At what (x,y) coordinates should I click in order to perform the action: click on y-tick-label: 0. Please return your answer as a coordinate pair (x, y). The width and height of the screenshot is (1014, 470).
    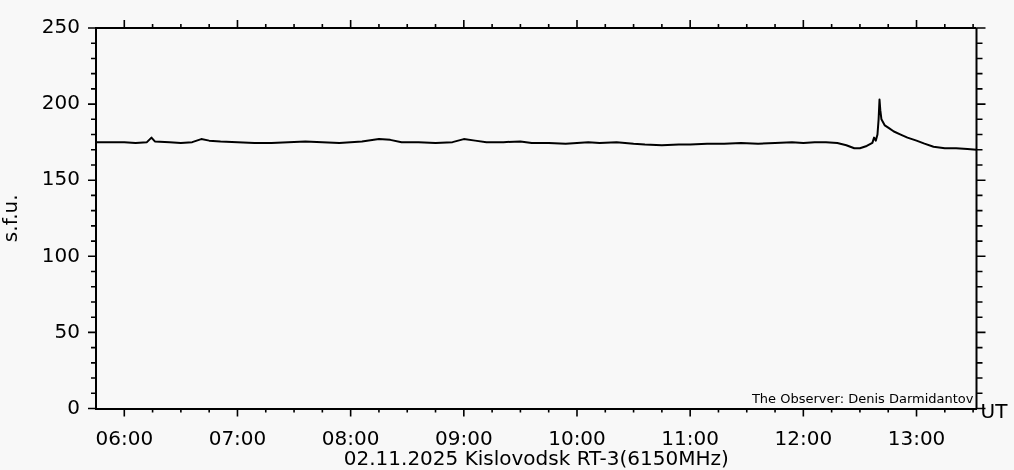
    Looking at the image, I should click on (73, 406).